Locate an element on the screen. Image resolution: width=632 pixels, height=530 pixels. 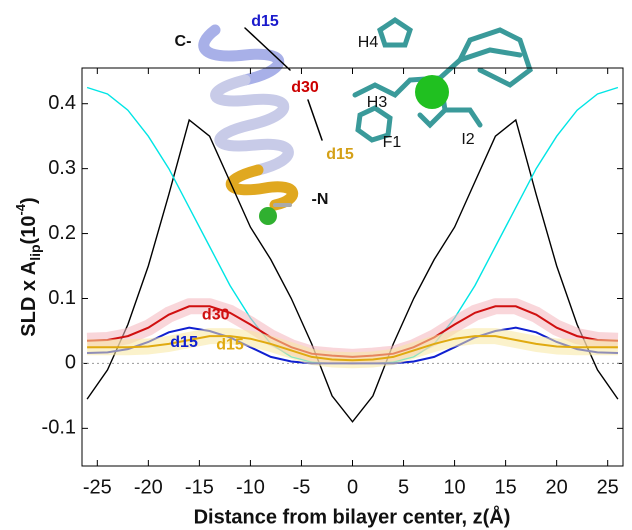
series-band is located at coordinates (352, 348).